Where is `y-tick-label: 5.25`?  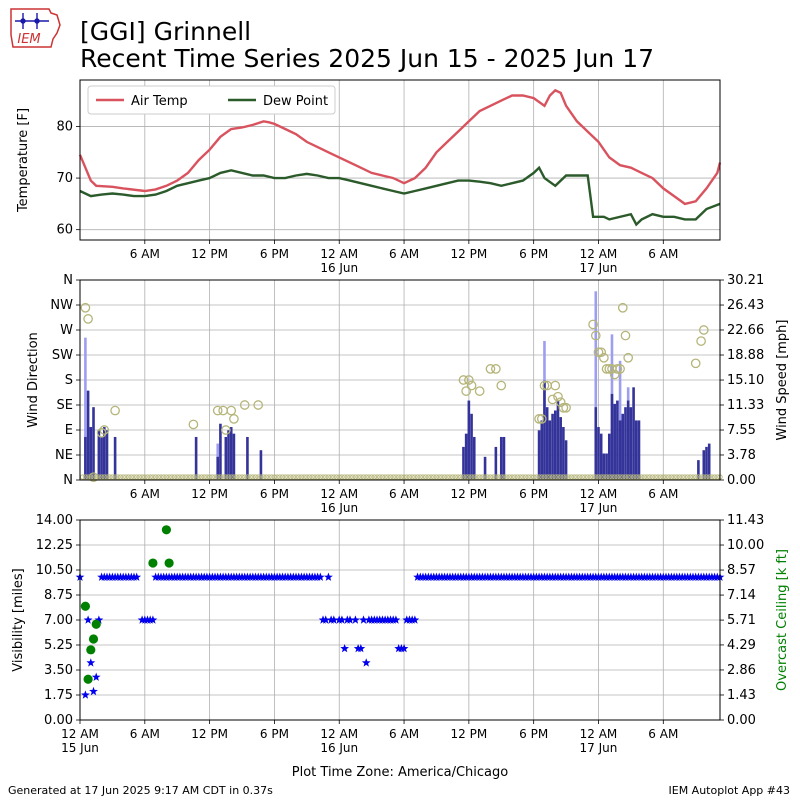 y-tick-label: 5.25 is located at coordinates (58, 645).